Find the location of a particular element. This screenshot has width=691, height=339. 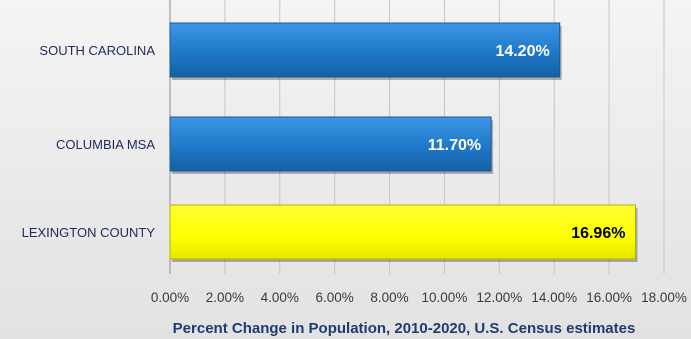

x-tick-label: 2.00% is located at coordinates (225, 297).